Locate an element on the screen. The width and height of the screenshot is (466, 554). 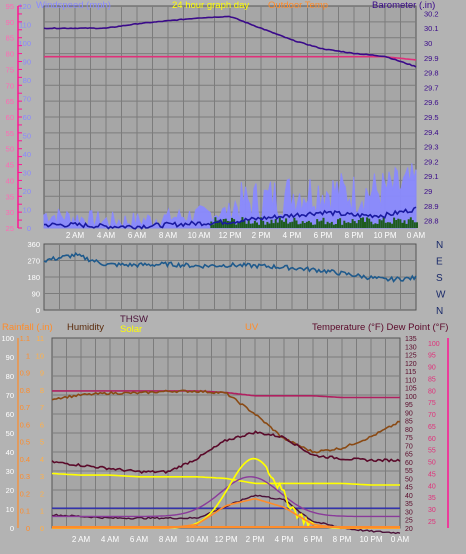
uv-tick-label: 8 is located at coordinates (42, 390).